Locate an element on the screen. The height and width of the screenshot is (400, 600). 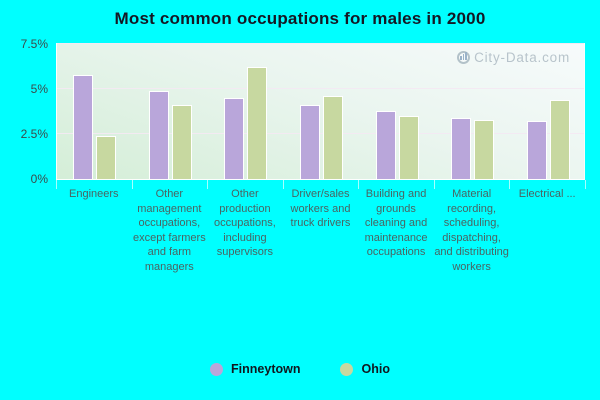
y-axis-tick-label: 7.5% is located at coordinates (34, 44).